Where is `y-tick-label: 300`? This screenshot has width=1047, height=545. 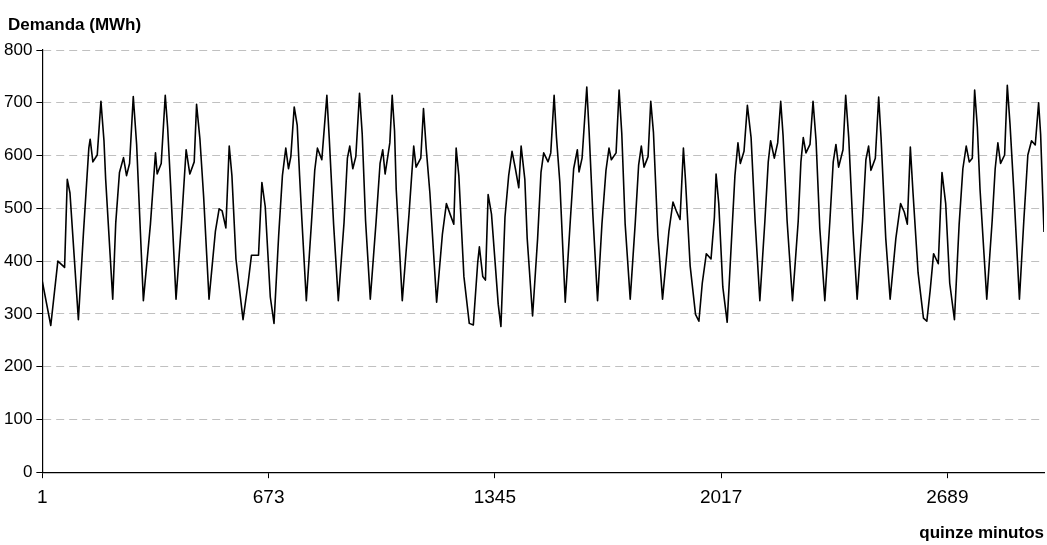 y-tick-label: 300 is located at coordinates (18, 313).